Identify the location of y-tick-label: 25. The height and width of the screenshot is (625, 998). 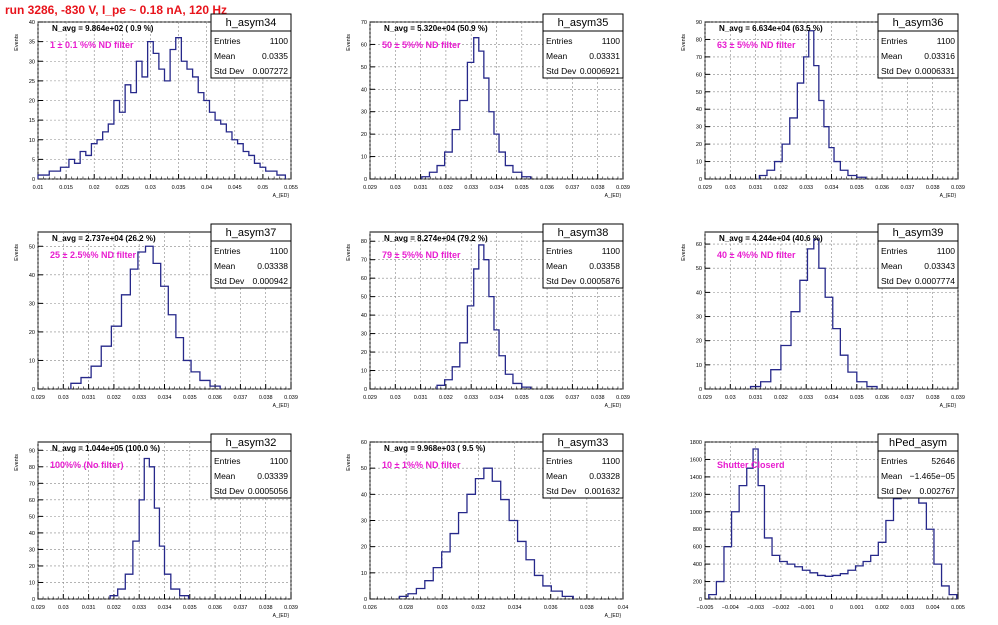
(32, 82).